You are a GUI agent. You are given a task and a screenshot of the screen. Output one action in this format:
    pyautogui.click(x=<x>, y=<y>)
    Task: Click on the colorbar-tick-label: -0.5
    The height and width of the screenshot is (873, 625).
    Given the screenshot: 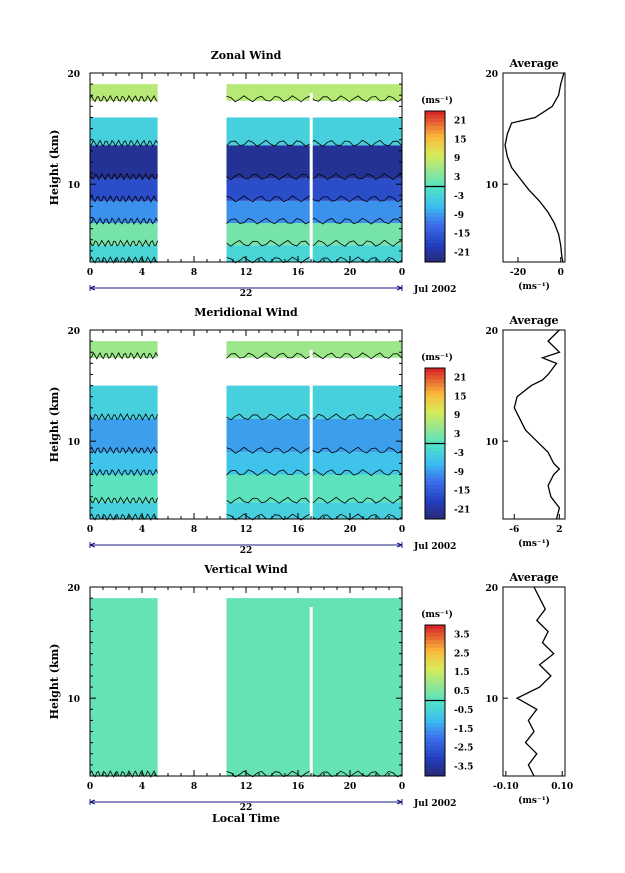 What is the action you would take?
    pyautogui.click(x=463, y=711)
    